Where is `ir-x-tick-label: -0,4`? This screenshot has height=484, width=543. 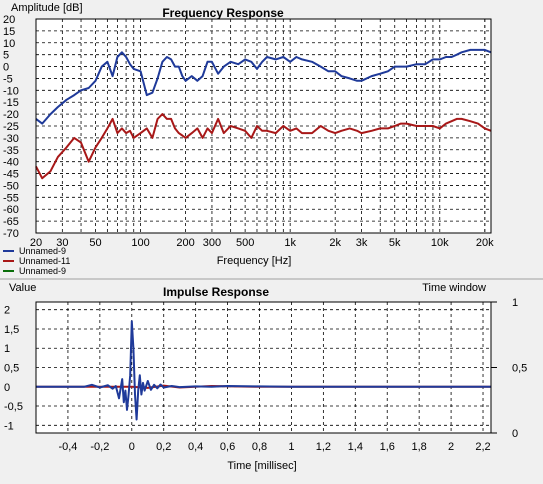 ir-x-tick-label: -0,4 is located at coordinates (67, 447).